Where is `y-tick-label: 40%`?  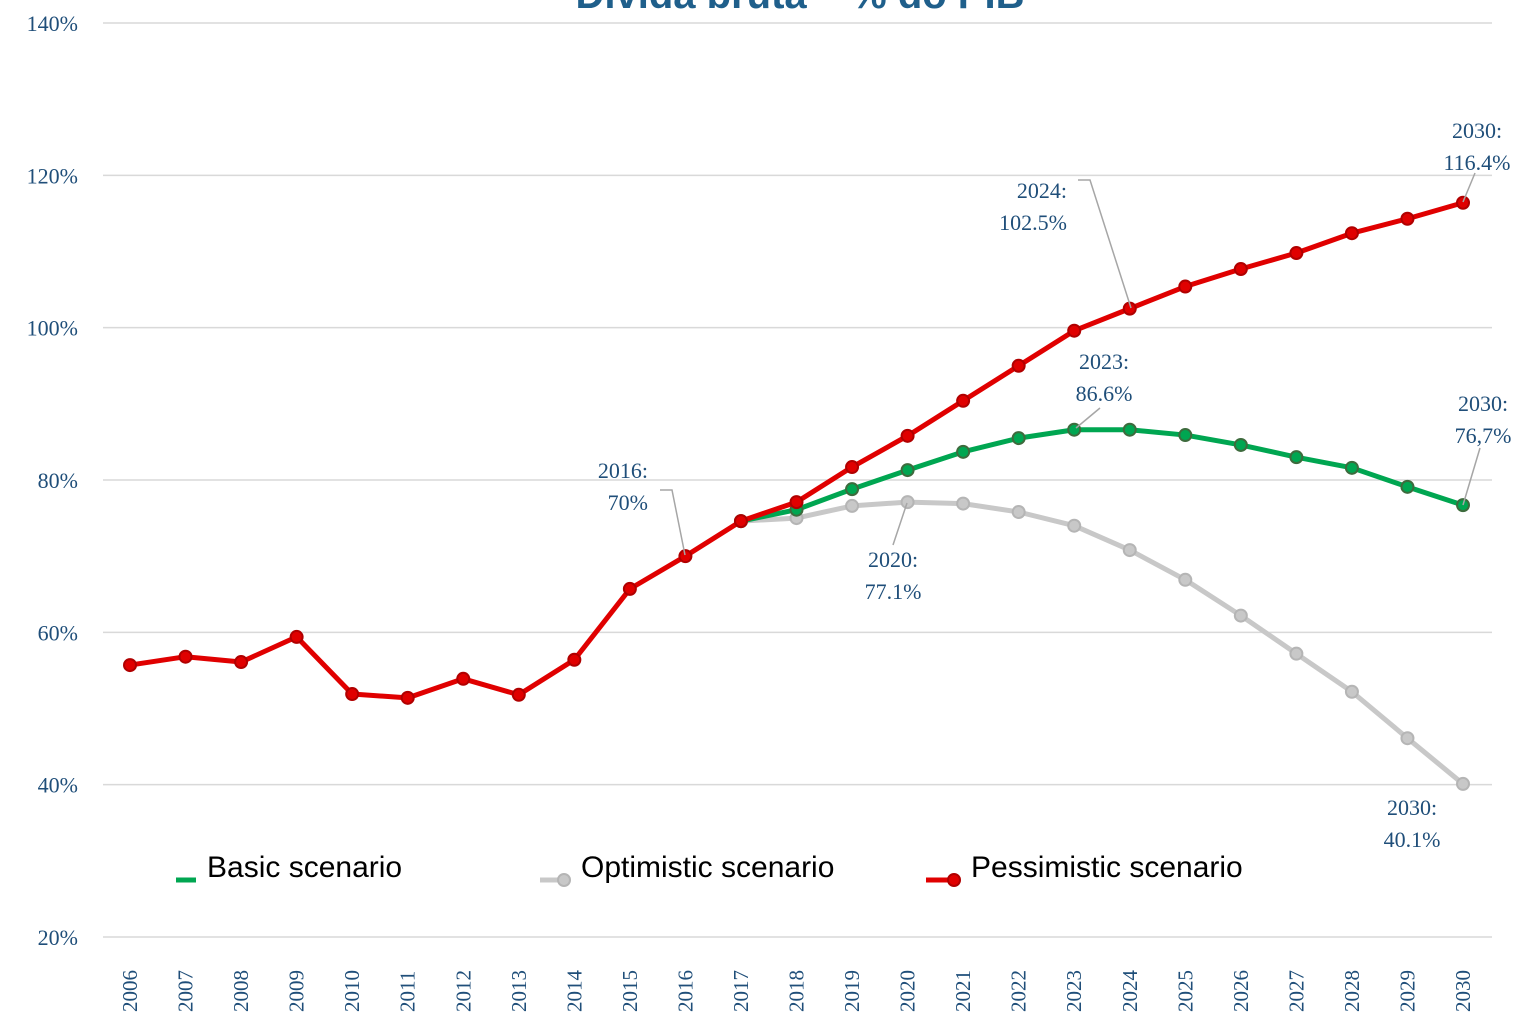 y-tick-label: 40% is located at coordinates (58, 785).